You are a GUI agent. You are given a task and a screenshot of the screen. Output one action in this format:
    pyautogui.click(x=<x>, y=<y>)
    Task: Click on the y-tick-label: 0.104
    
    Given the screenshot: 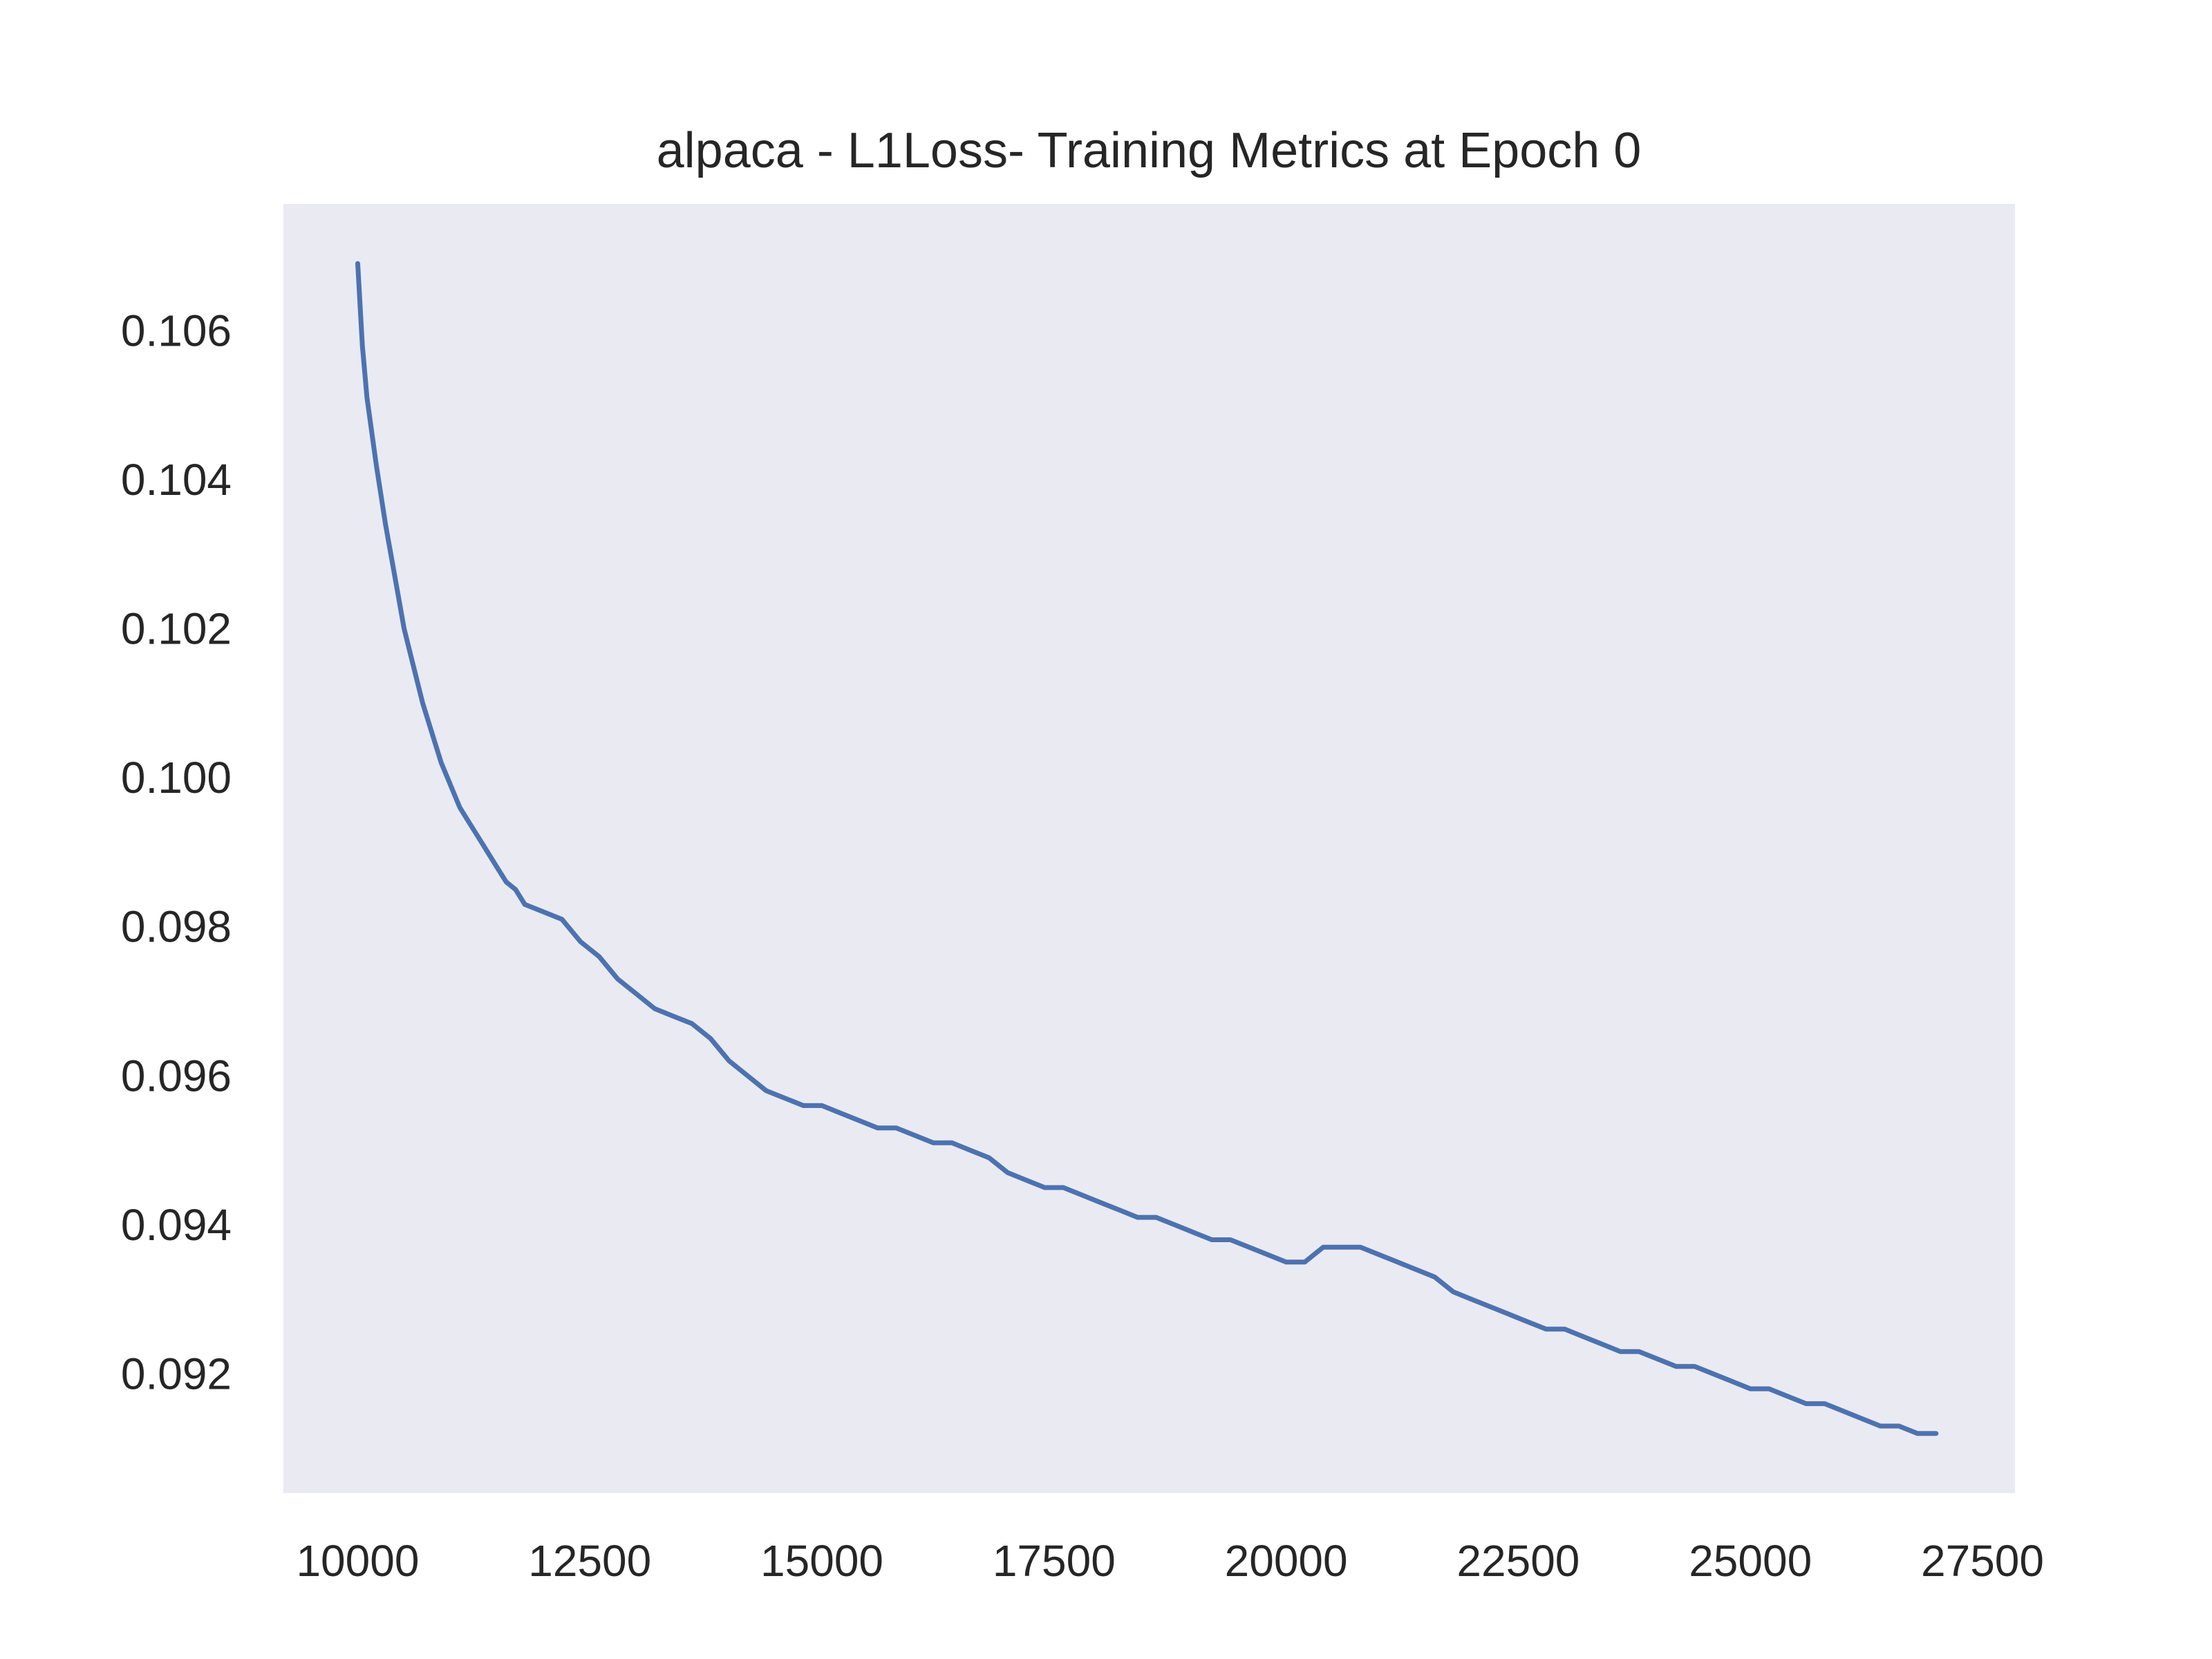 What is the action you would take?
    pyautogui.click(x=176, y=480)
    